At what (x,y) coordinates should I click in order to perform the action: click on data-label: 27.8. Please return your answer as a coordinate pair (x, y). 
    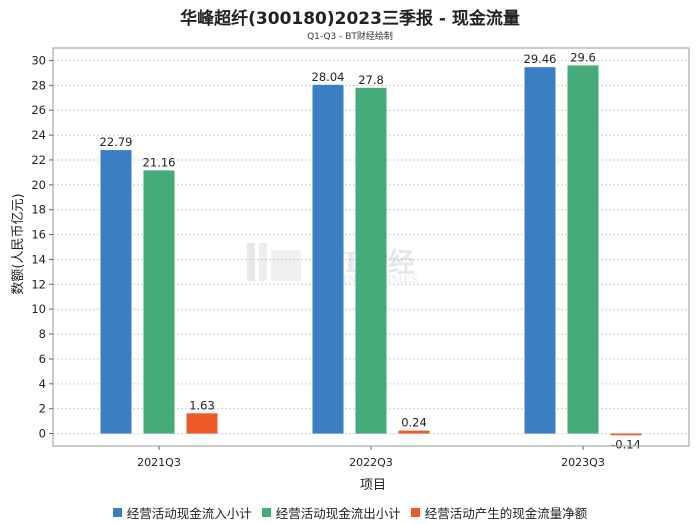
    Looking at the image, I should click on (371, 80).